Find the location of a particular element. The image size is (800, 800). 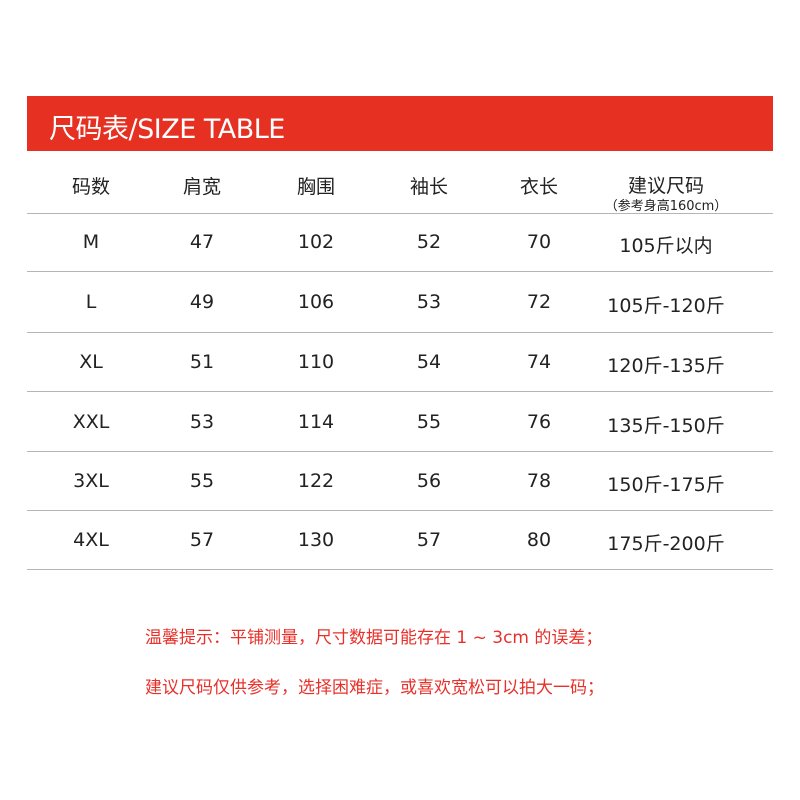

table-cell: 72 is located at coordinates (539, 302).